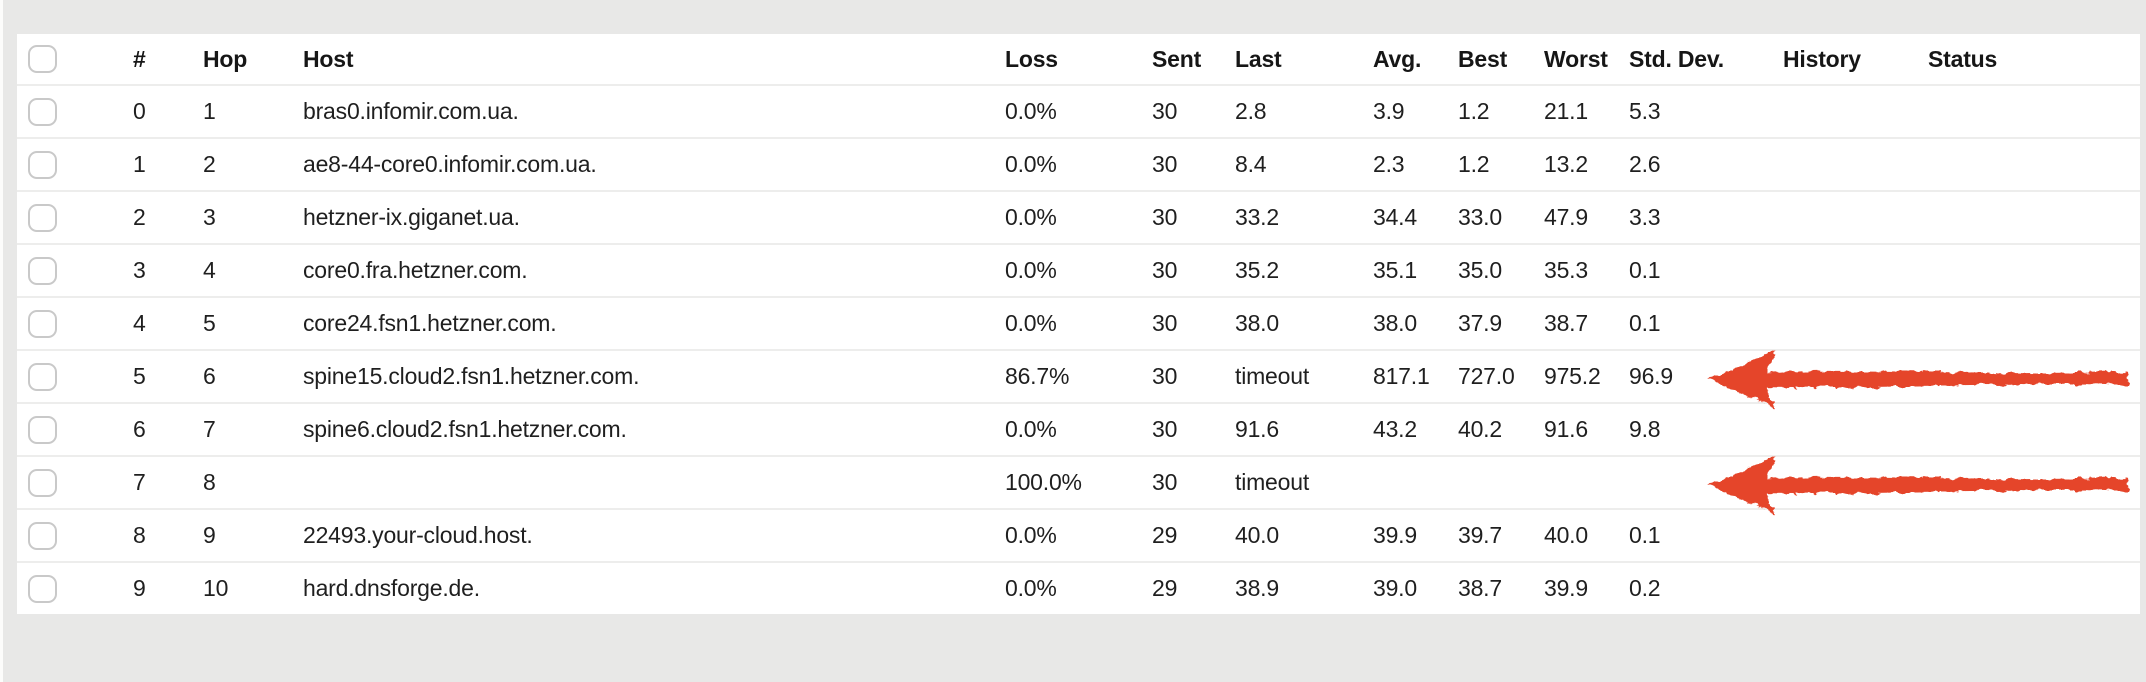 The image size is (2146, 682). What do you see at coordinates (168, 164) in the screenshot?
I see `cell-index: 1` at bounding box center [168, 164].